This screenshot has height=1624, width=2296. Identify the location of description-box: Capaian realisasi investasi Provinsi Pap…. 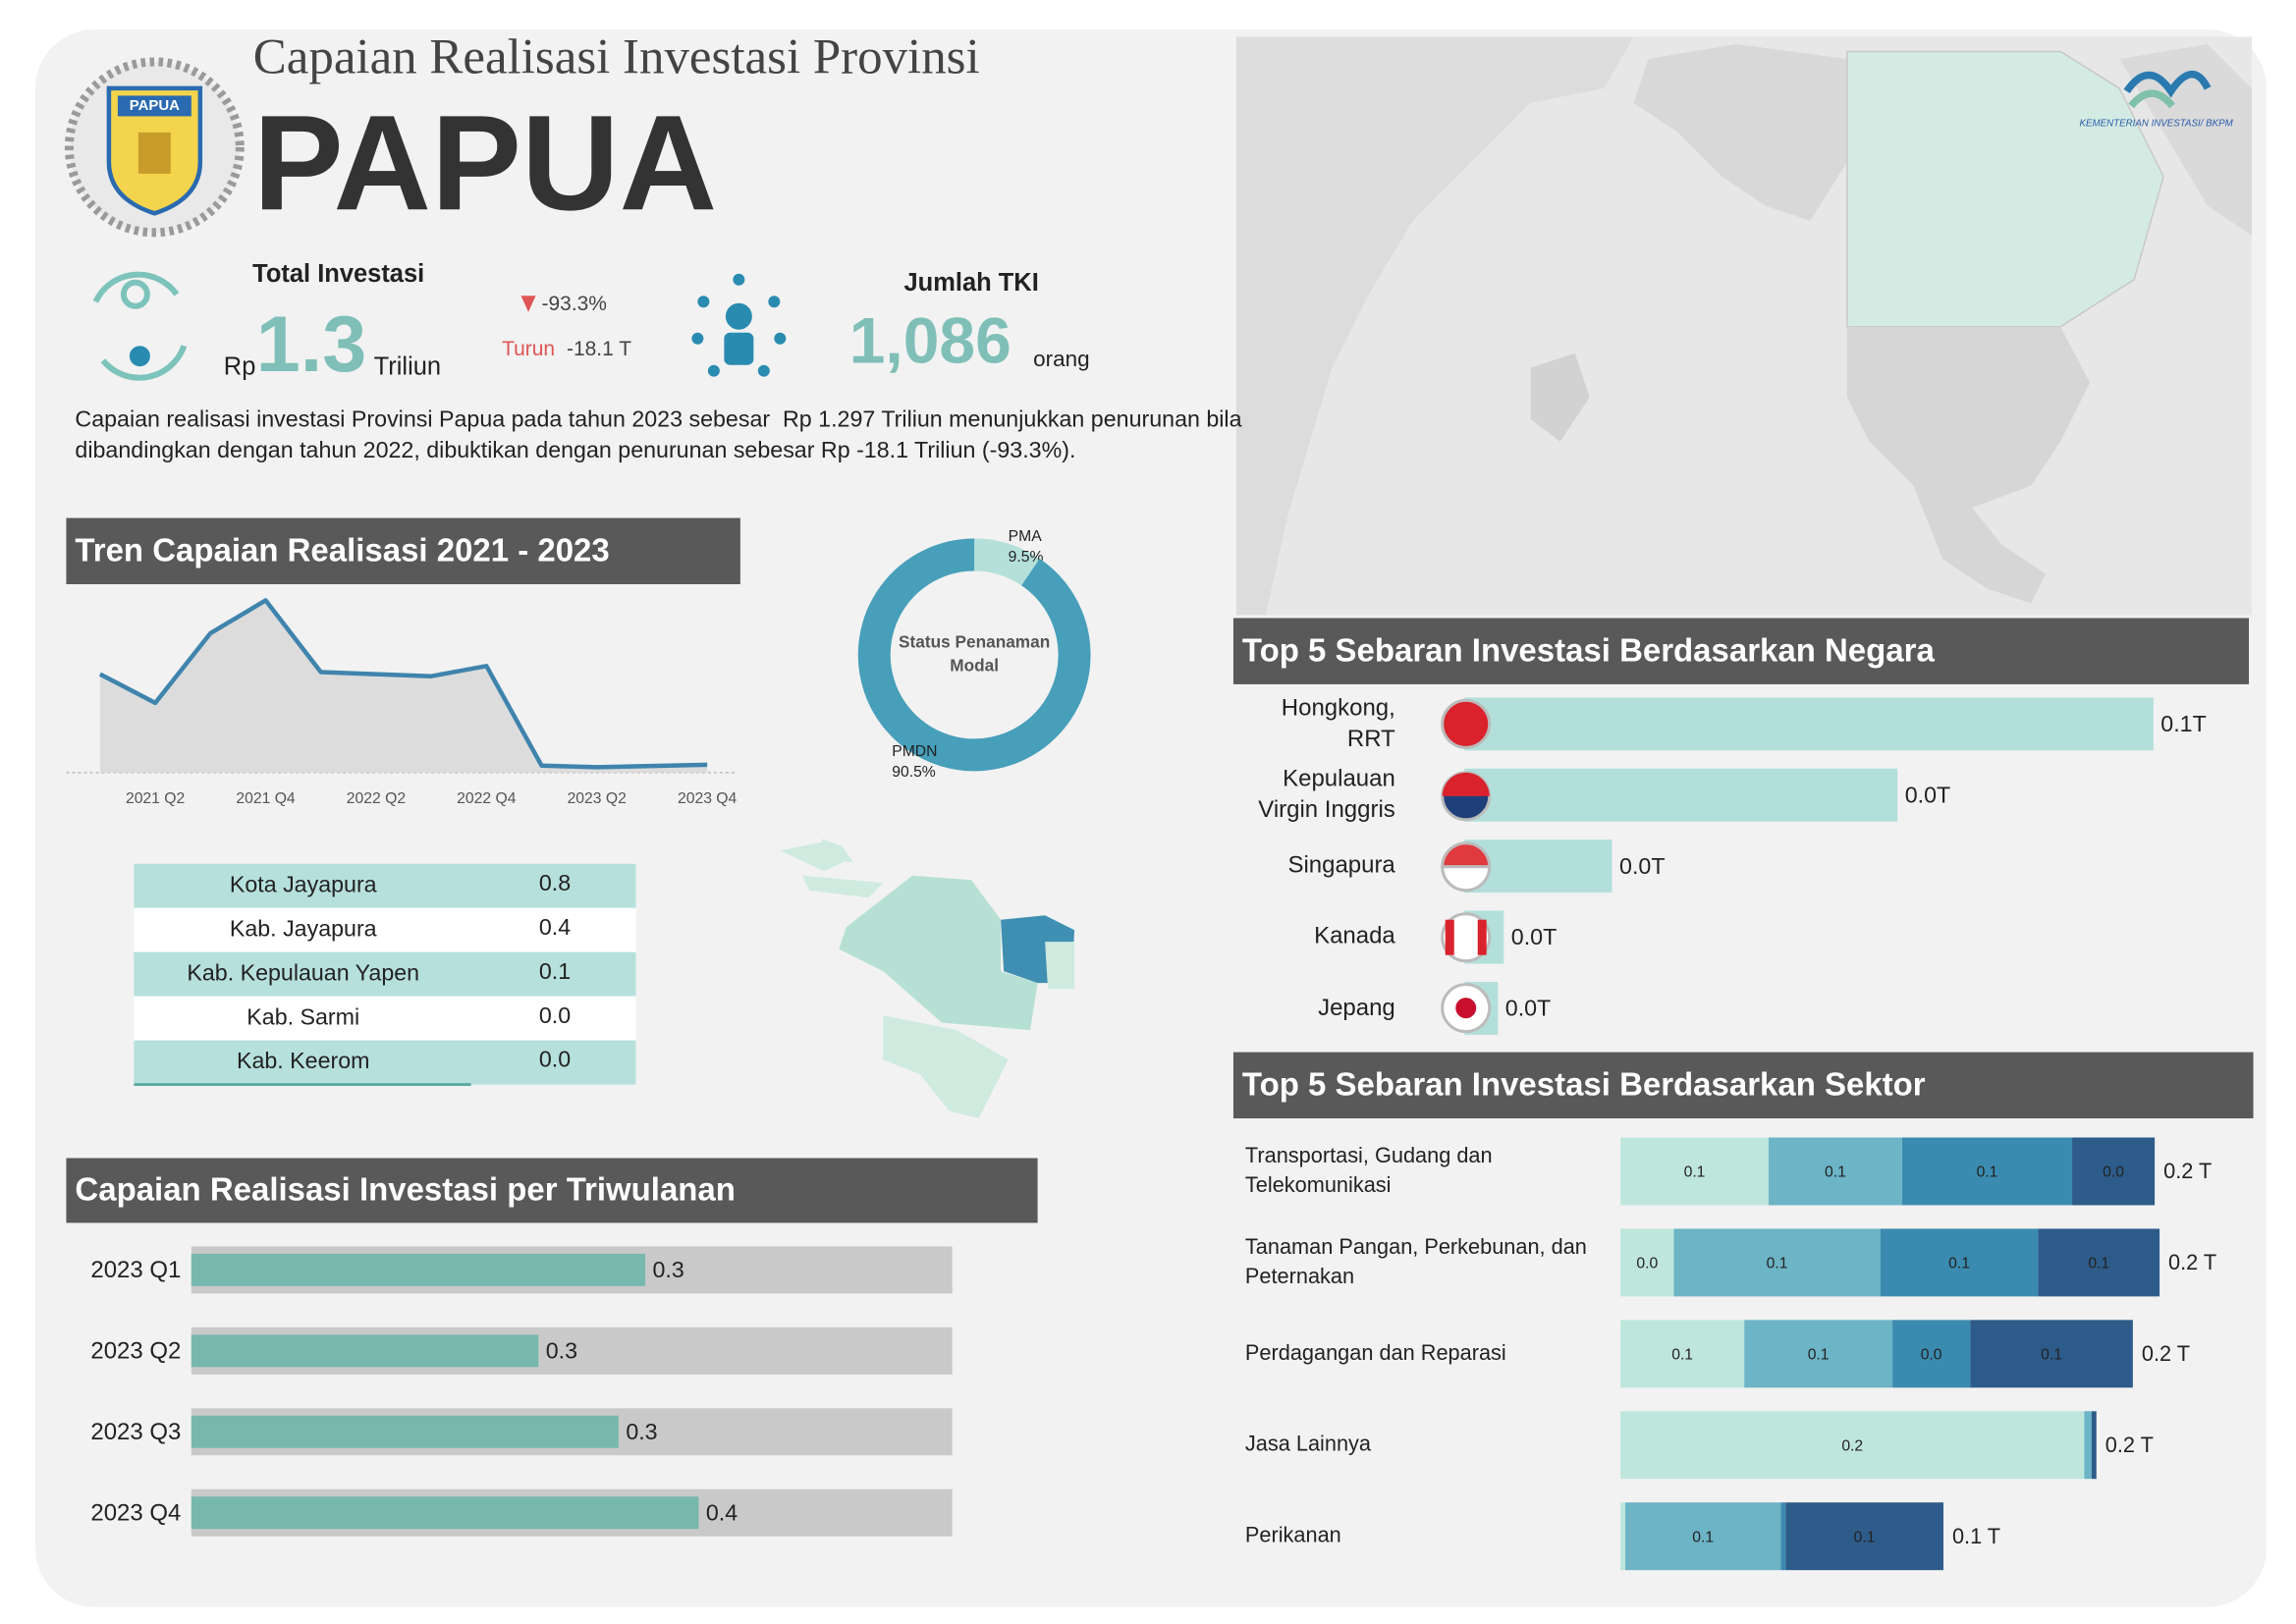
(658, 435).